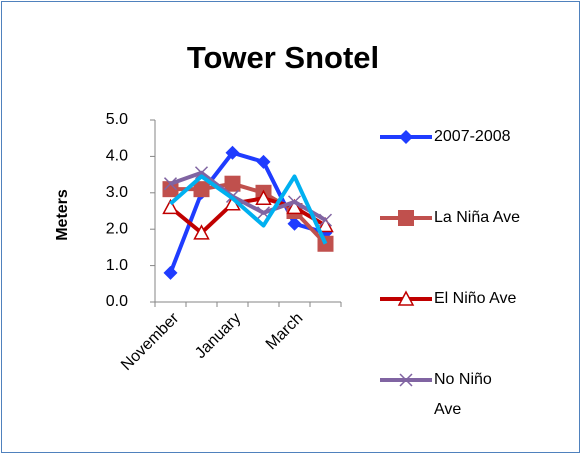 This screenshot has height=455, width=582. I want to click on y-tick-label: 1.0, so click(117, 265).